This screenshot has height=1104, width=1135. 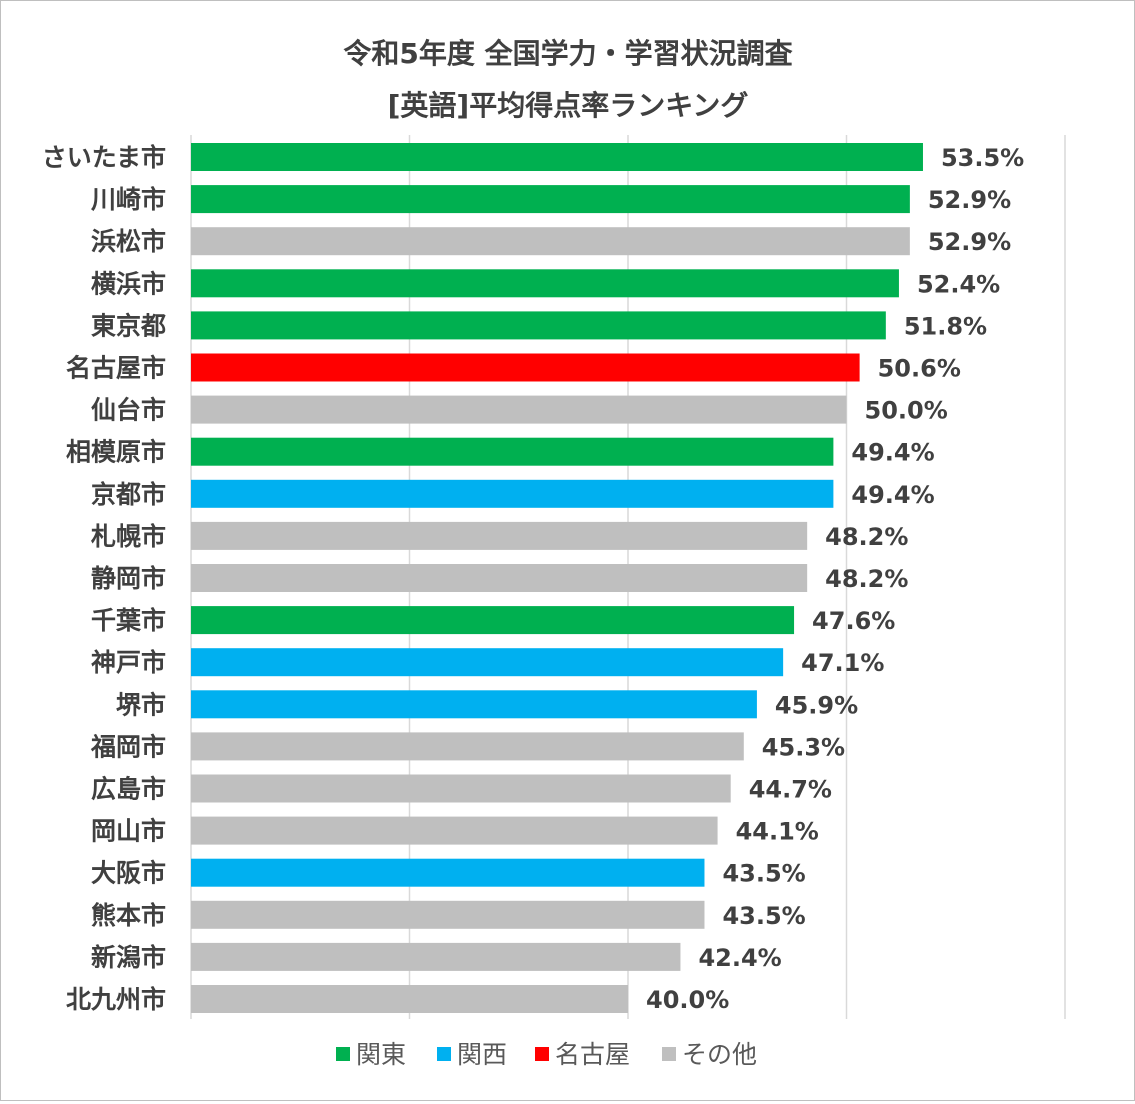 I want to click on category-label: 岡山市, so click(x=128, y=831).